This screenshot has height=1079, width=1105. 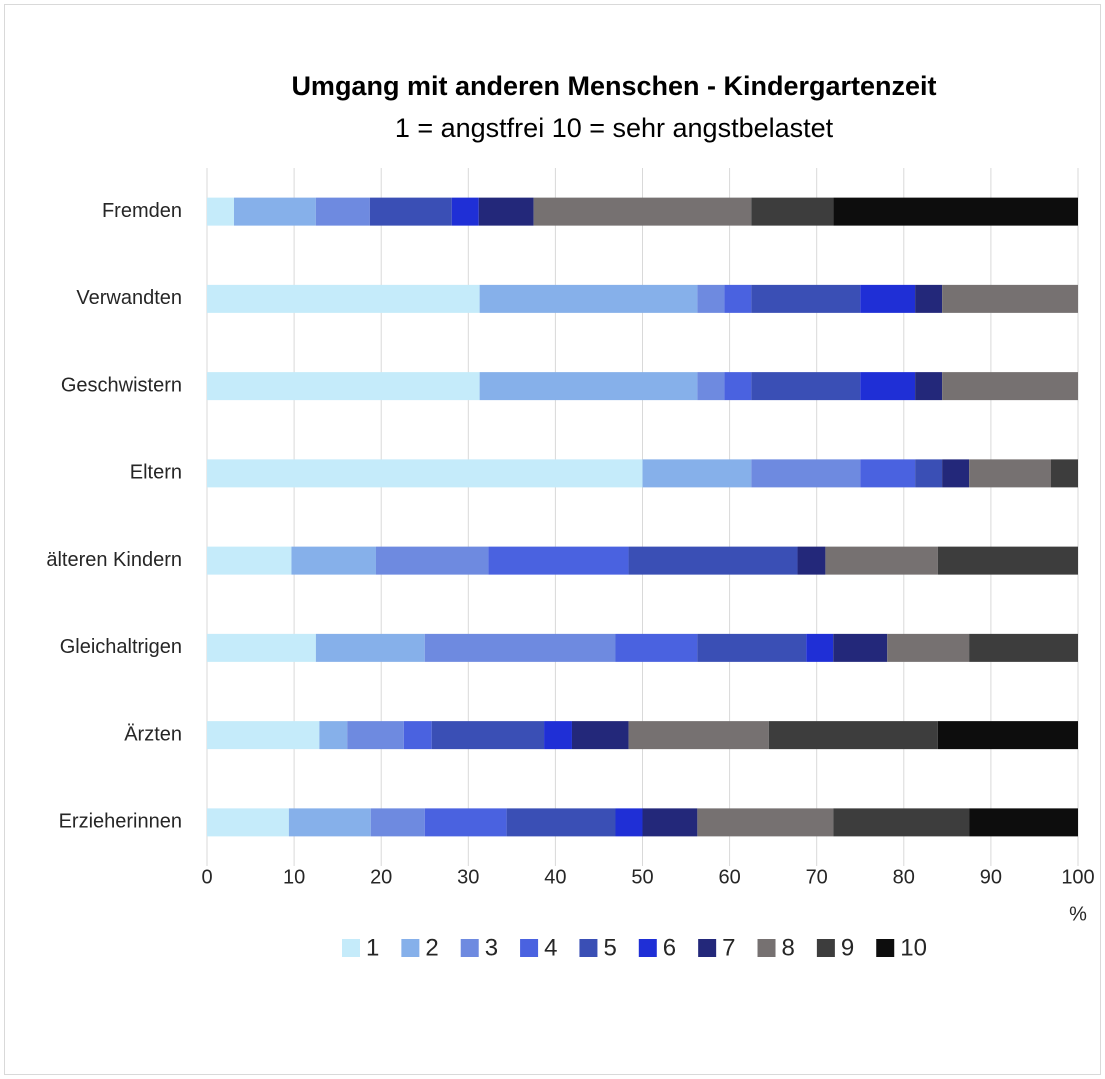 What do you see at coordinates (431, 947) in the screenshot?
I see `legend-label: 2` at bounding box center [431, 947].